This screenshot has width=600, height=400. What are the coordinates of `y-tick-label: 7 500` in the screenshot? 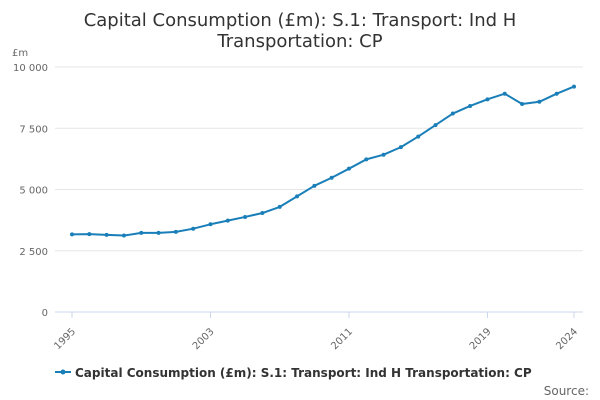 It's located at (33, 129).